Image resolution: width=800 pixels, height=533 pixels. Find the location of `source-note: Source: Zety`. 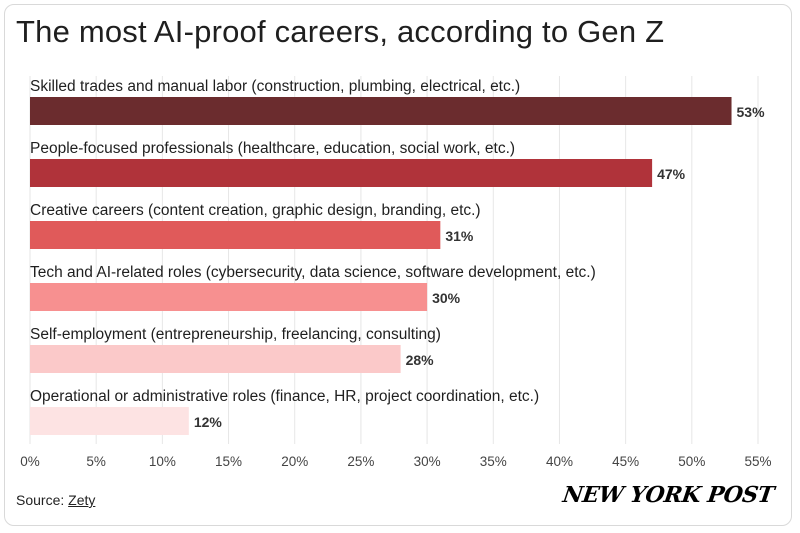

source-note: Source: Zety is located at coordinates (55, 500).